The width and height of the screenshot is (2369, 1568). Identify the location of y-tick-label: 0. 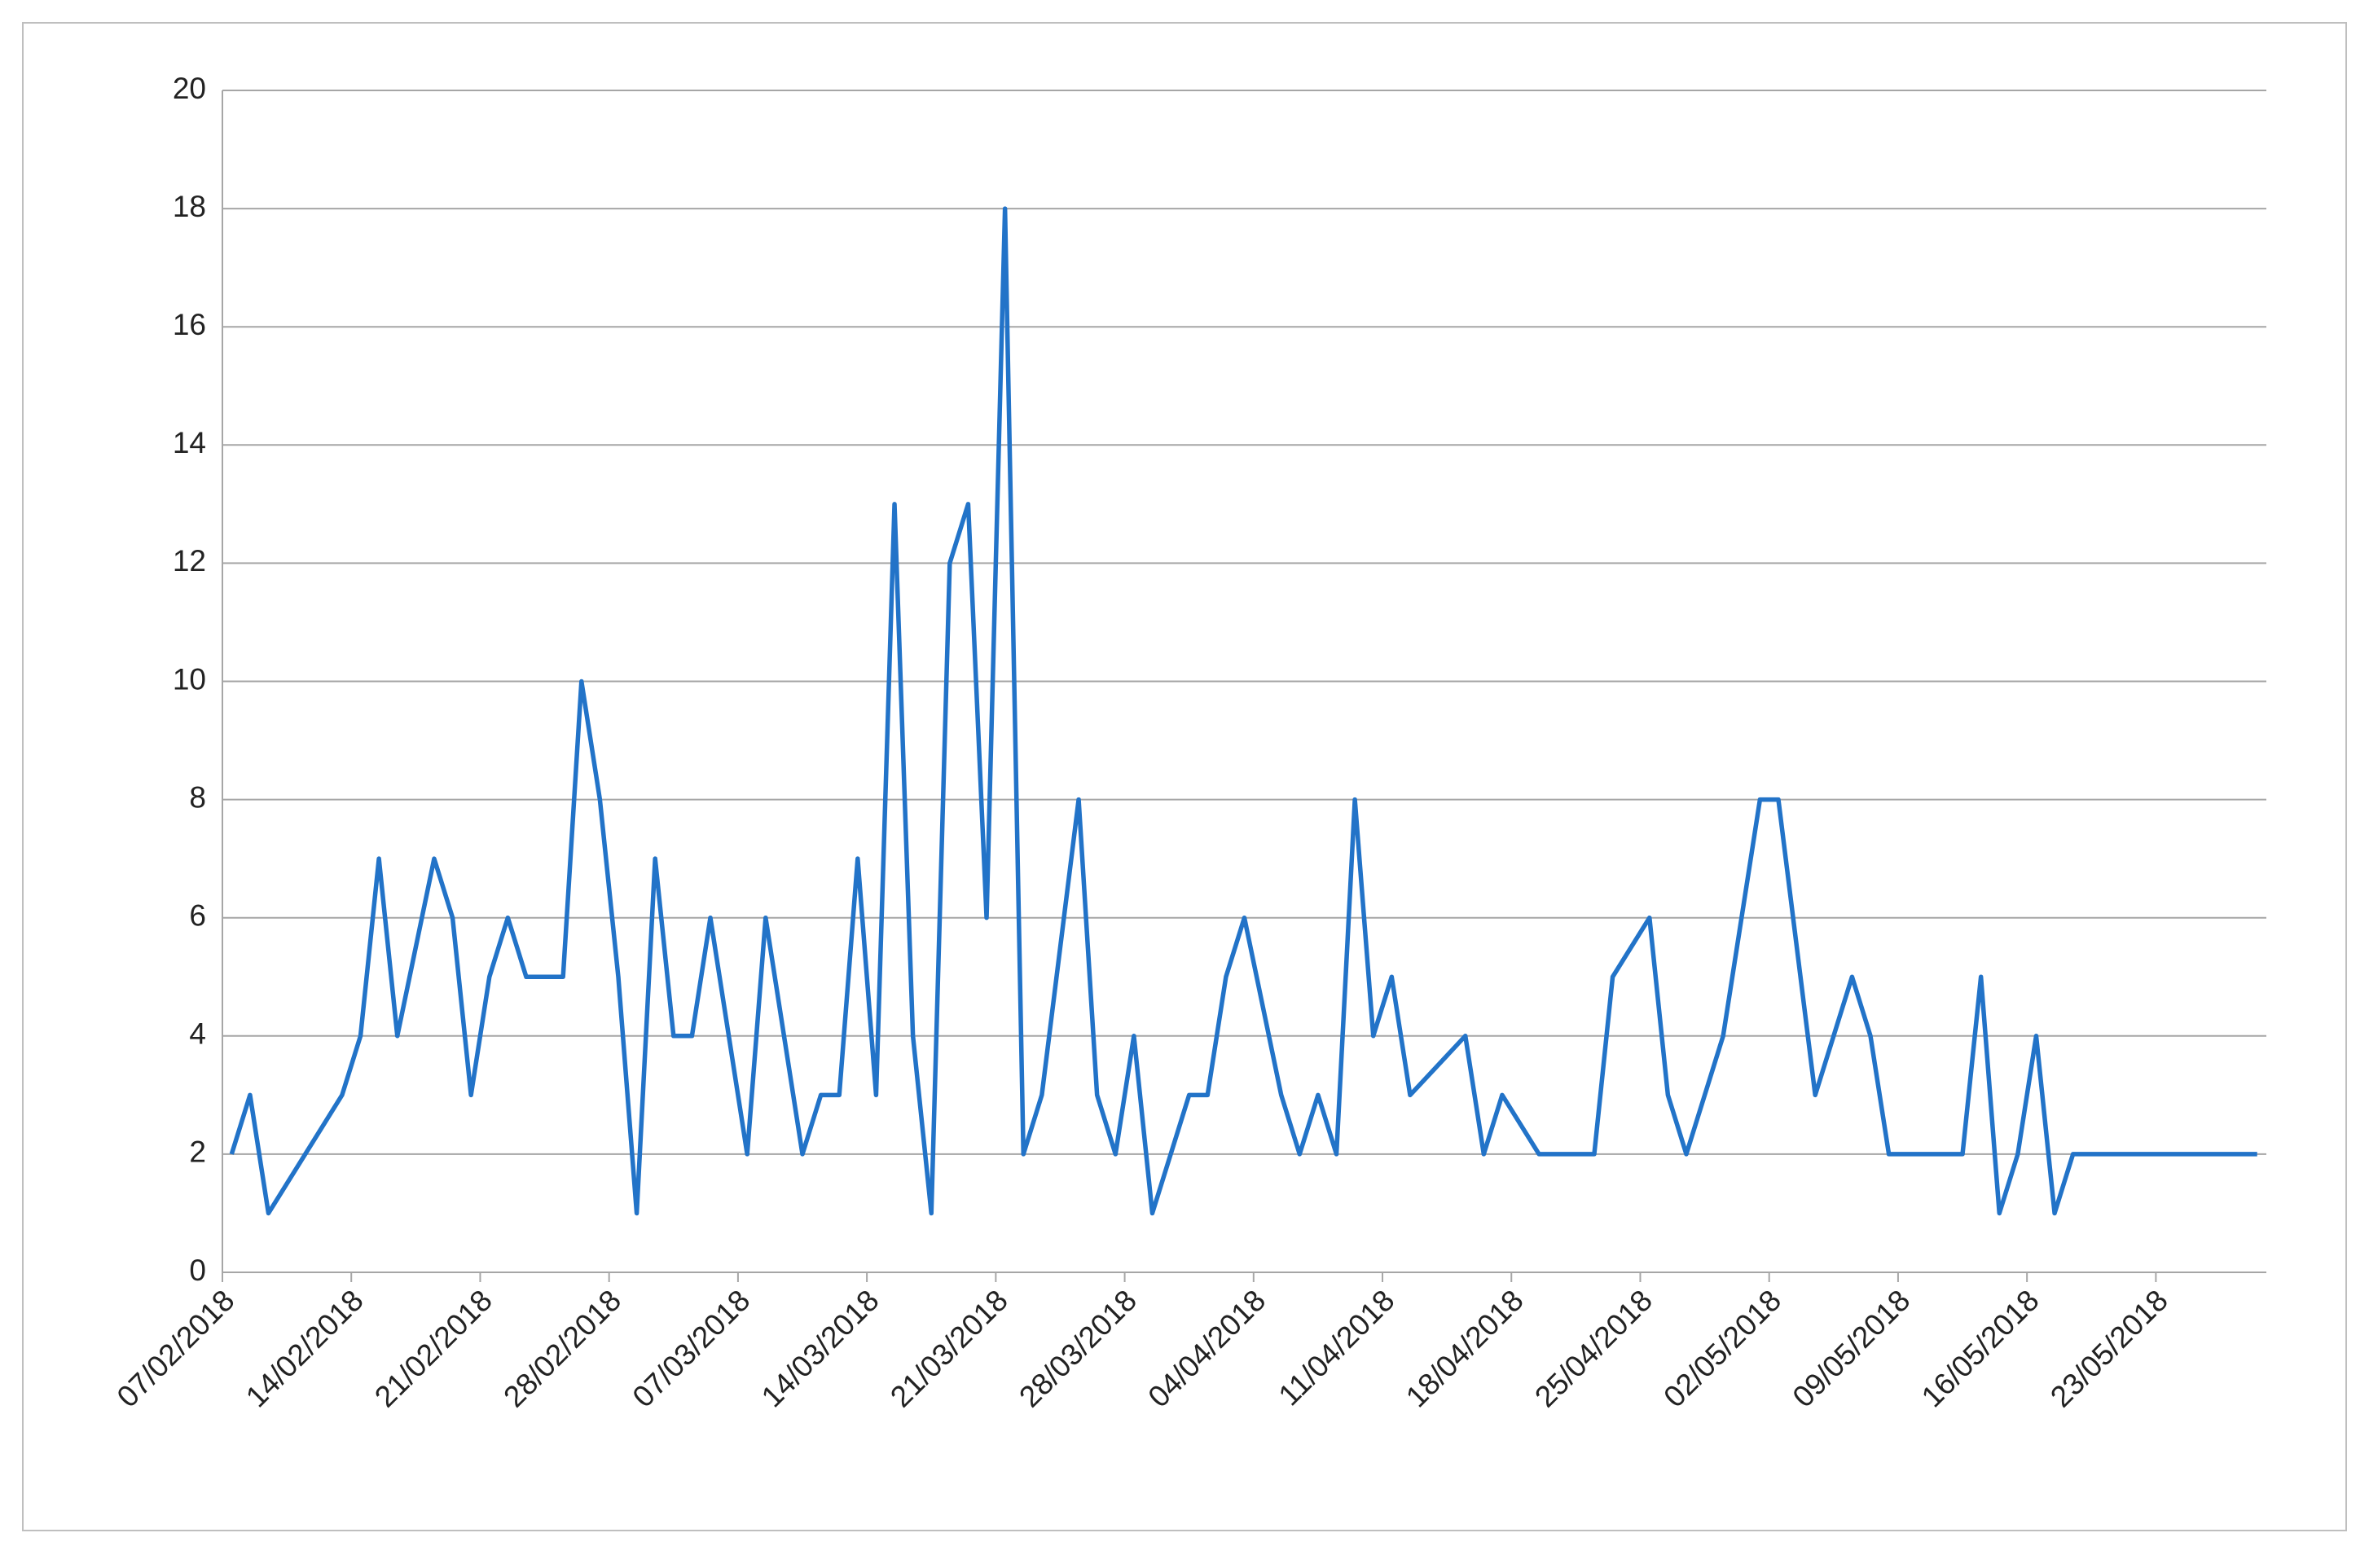
(198, 1270).